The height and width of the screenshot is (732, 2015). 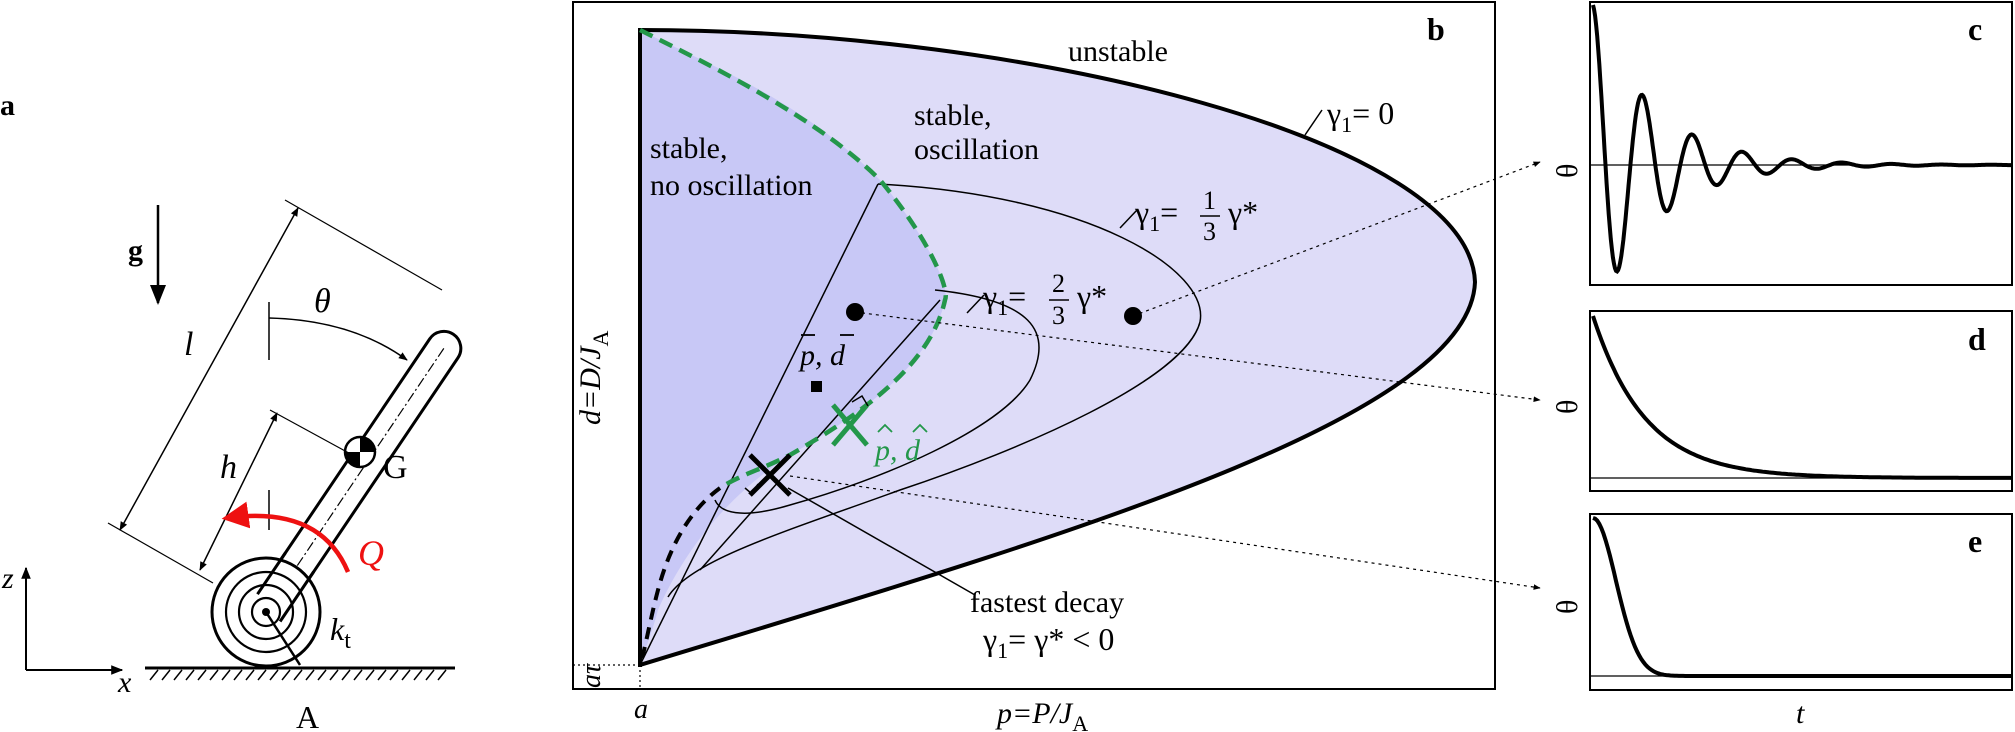 I want to click on panel-d-frame, so click(x=1801, y=401).